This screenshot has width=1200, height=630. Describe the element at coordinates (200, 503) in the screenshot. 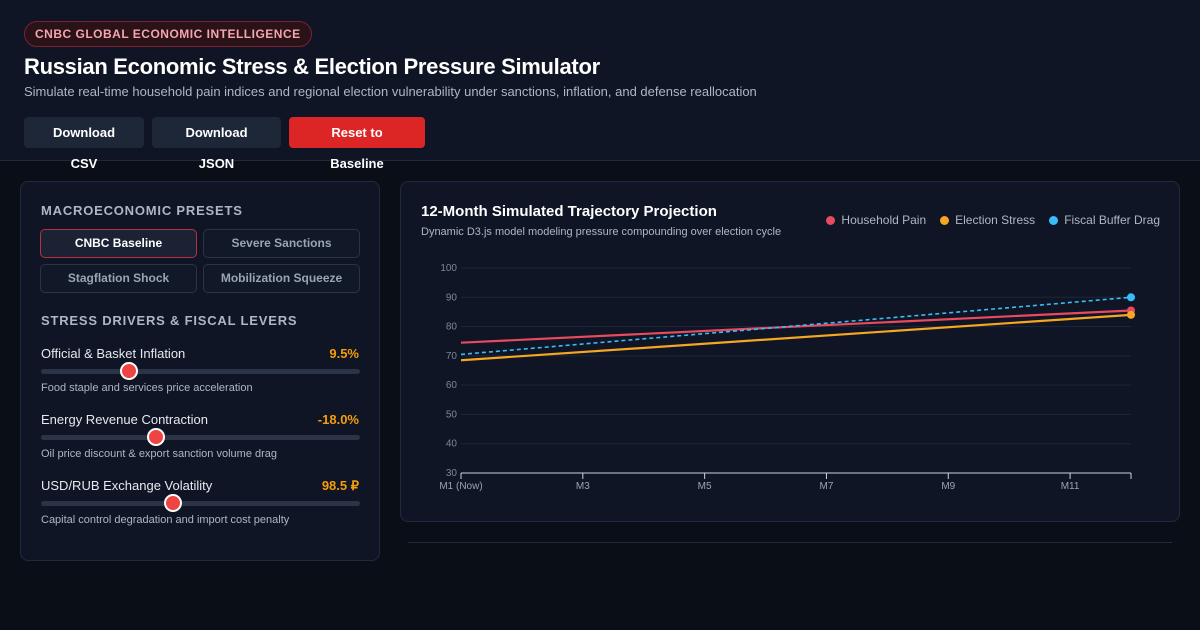

I see `fx-slider` at that location.